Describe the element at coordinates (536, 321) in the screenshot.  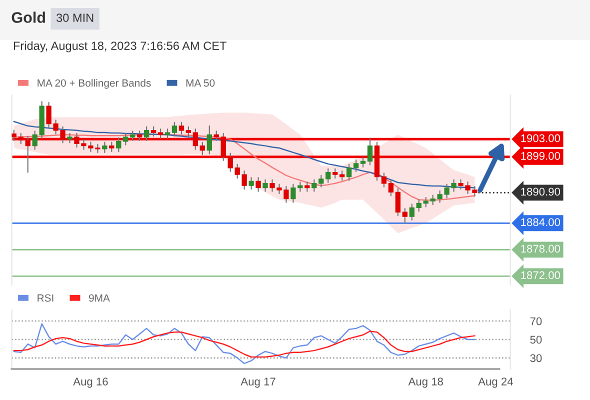
I see `y-tick-label: 70` at that location.